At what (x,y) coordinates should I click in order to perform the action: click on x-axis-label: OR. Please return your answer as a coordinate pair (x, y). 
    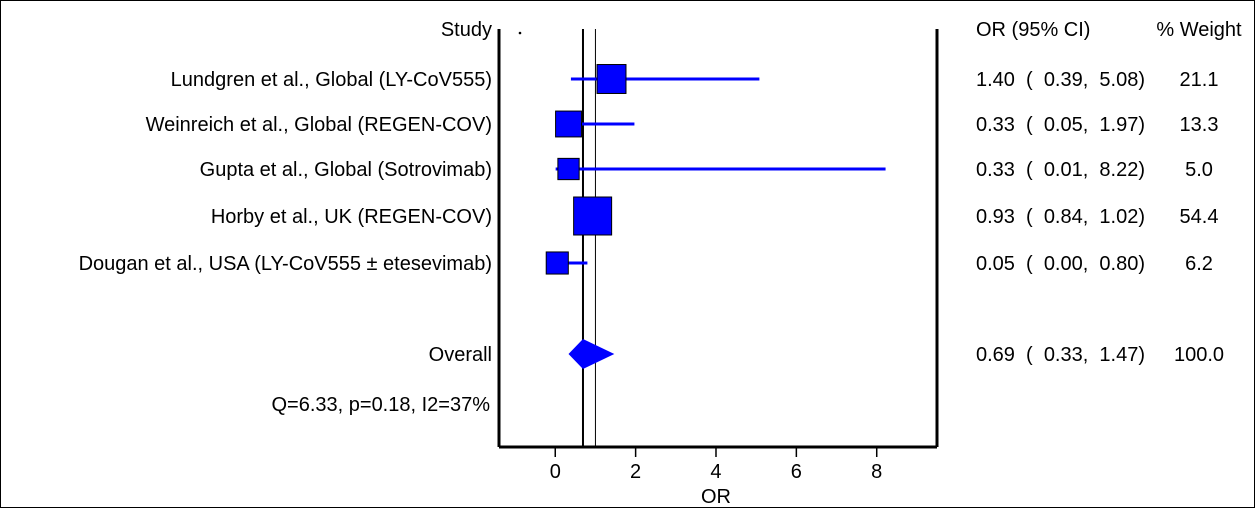
    Looking at the image, I should click on (716, 497).